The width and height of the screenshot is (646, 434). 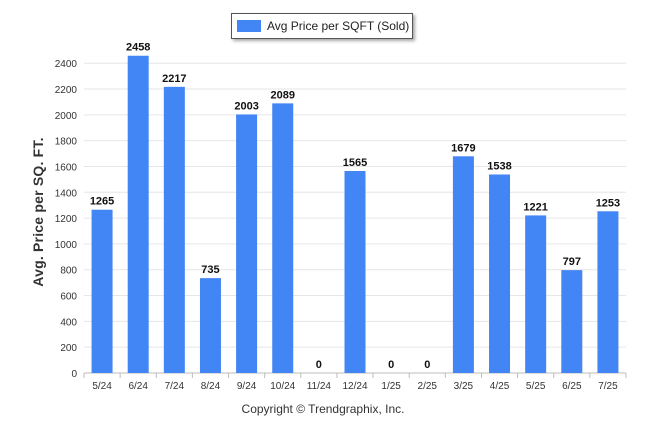 What do you see at coordinates (463, 148) in the screenshot?
I see `data-label: 1679` at bounding box center [463, 148].